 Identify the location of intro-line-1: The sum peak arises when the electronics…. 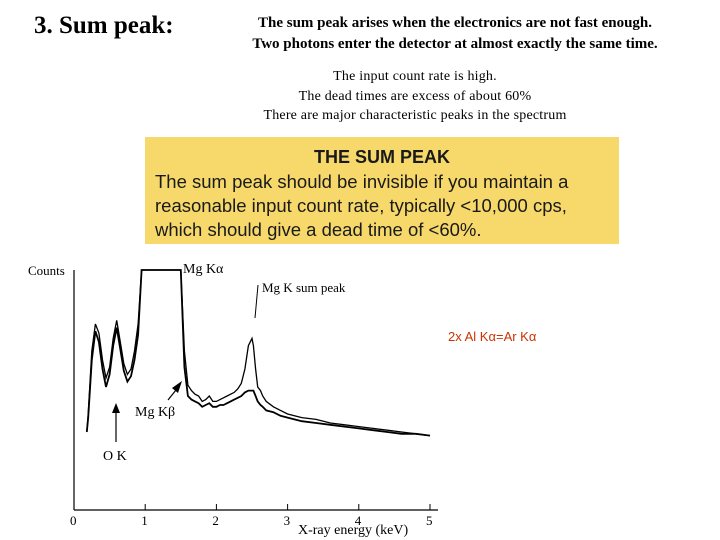
(455, 23).